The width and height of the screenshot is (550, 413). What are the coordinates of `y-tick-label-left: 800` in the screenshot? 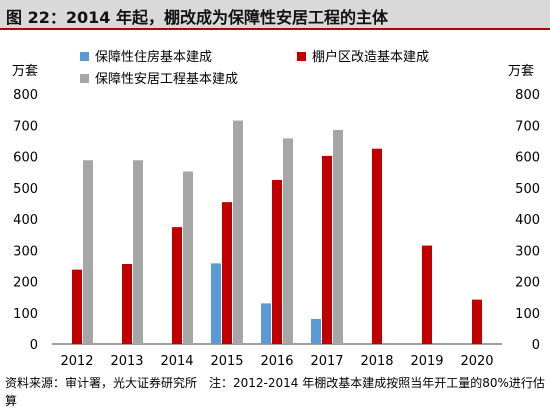 It's located at (25, 95).